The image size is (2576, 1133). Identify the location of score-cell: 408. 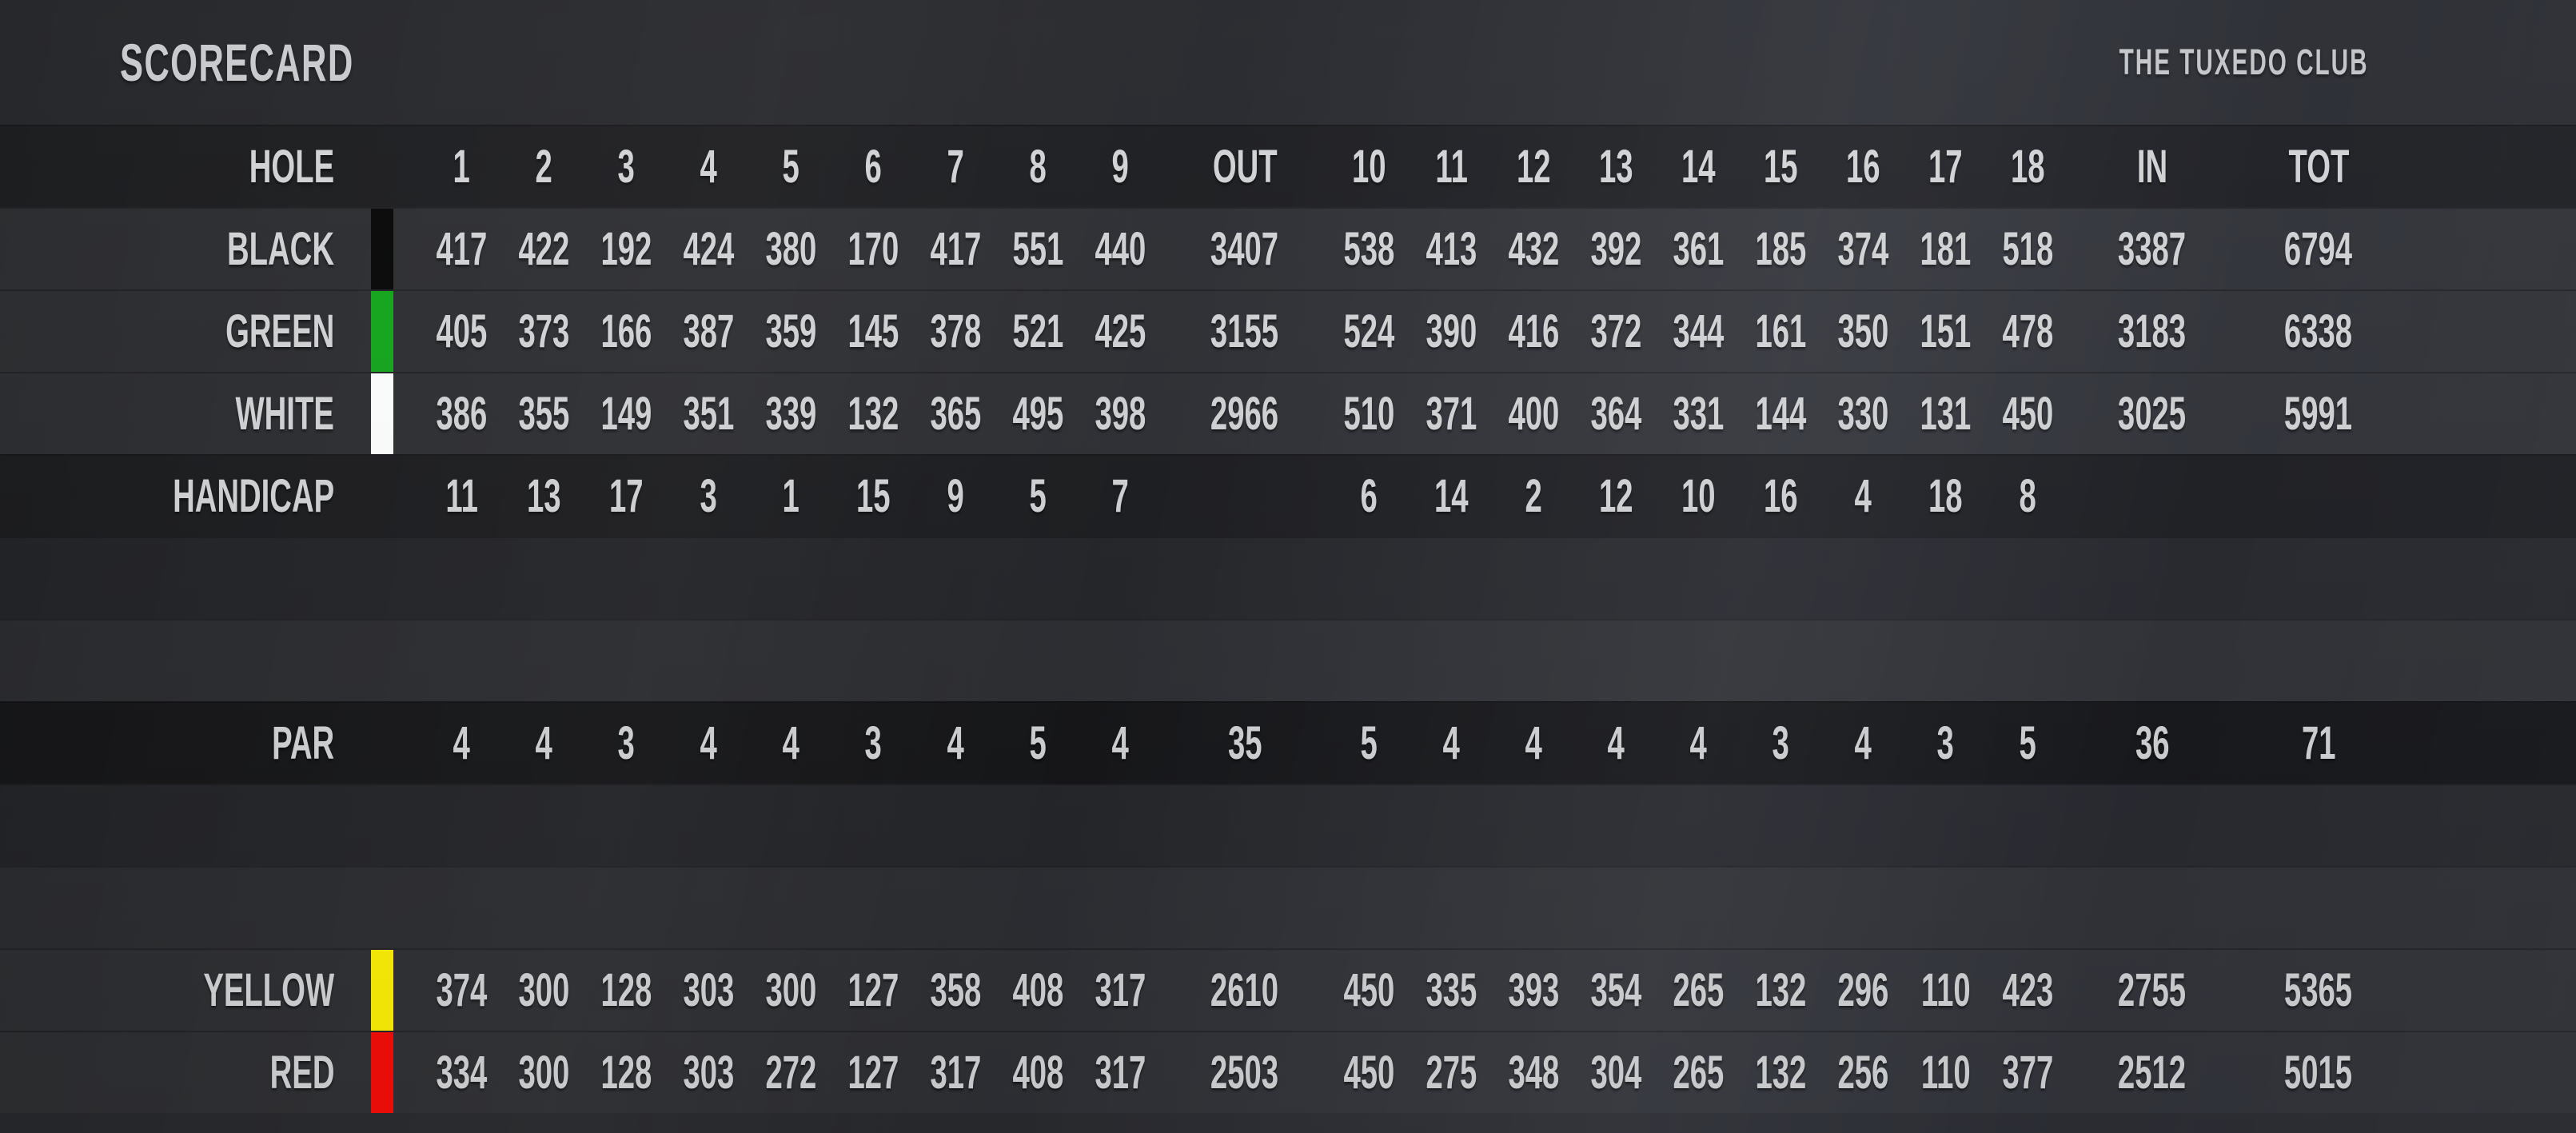
(1038, 1073).